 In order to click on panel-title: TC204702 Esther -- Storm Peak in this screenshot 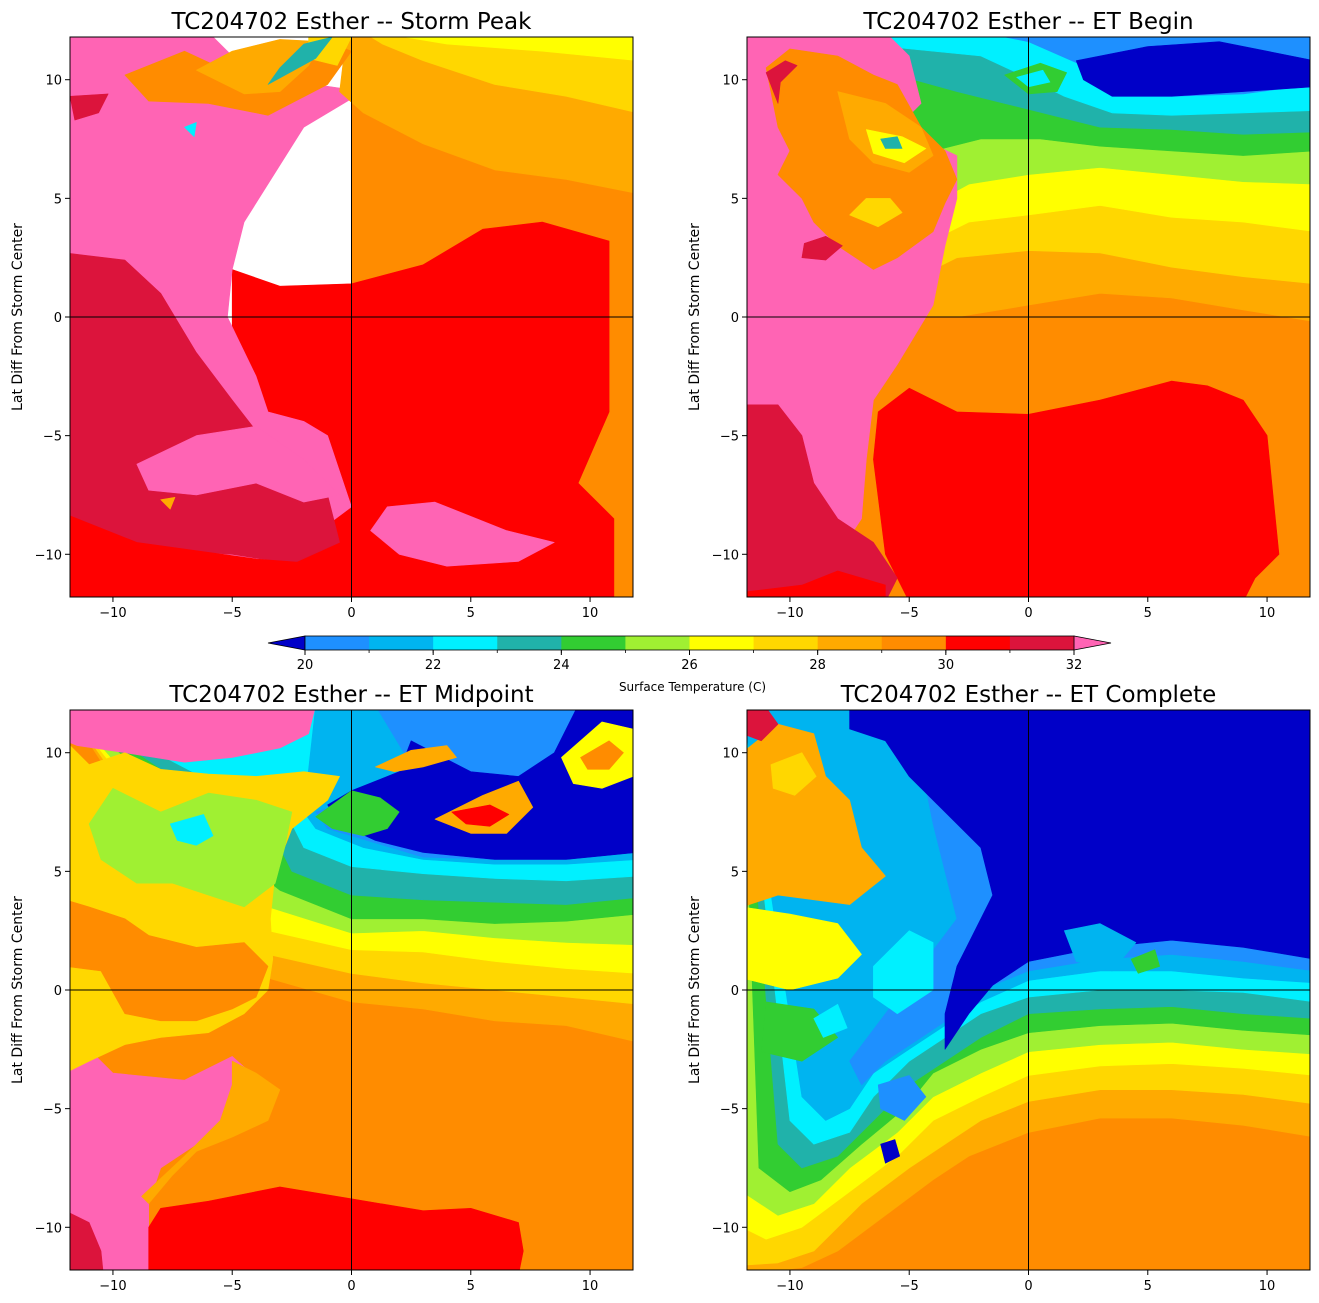, I will do `click(352, 22)`.